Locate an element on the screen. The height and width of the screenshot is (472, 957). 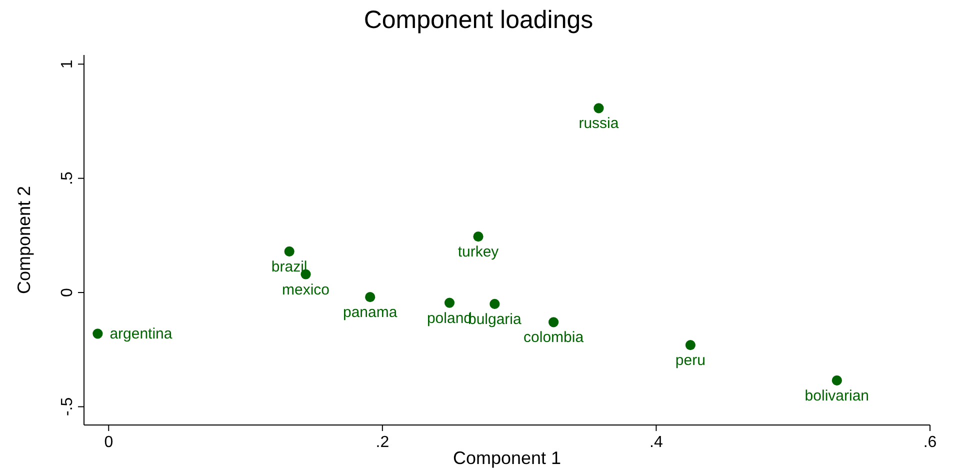
y-axis-title: Component 2 is located at coordinates (24, 240).